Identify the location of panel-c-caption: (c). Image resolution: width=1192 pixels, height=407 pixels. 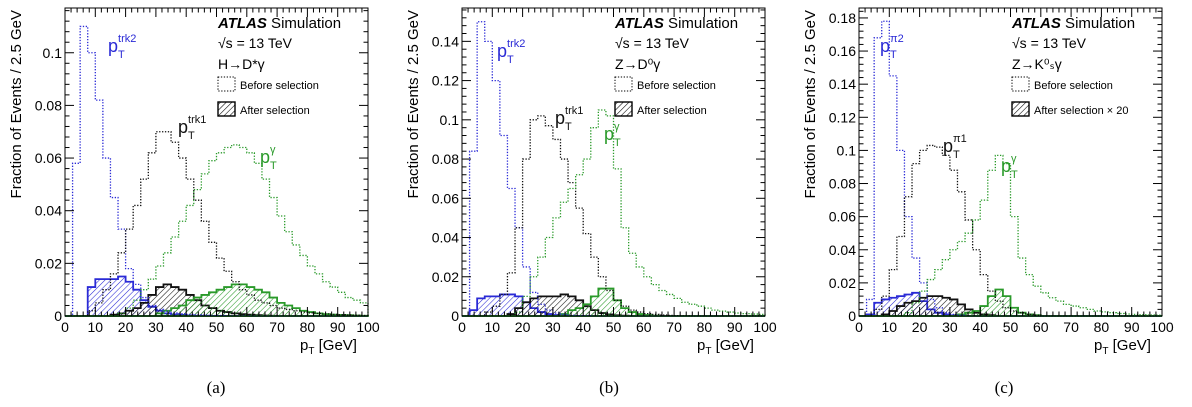
(1004, 387).